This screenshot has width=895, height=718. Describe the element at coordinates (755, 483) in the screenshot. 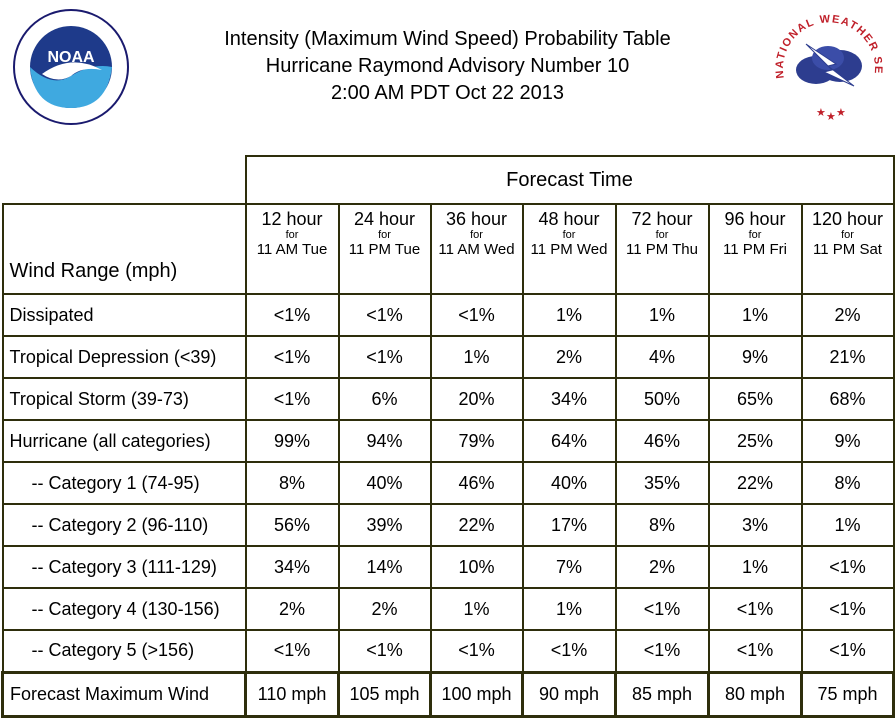

I see `probability-cell: 22%` at that location.